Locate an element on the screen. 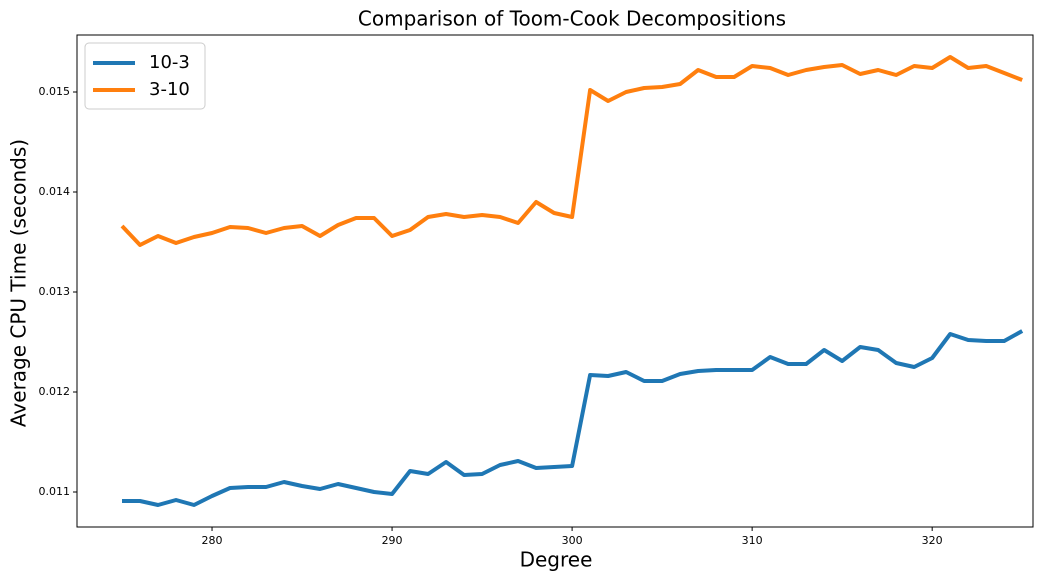  x-tick-label: 320 is located at coordinates (932, 540).